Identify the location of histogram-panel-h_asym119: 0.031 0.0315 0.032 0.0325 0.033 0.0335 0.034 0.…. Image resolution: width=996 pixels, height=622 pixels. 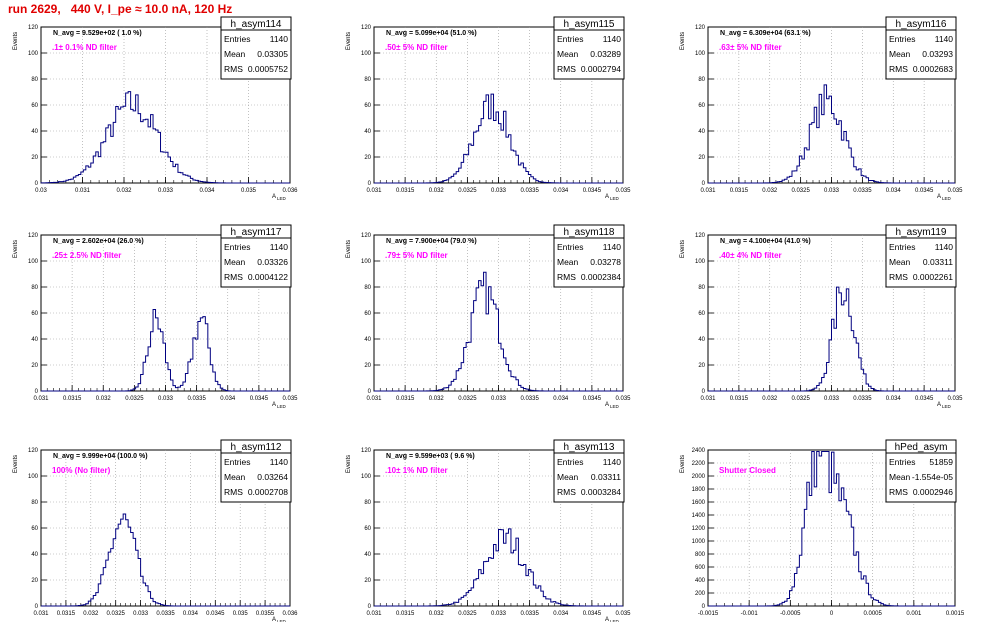
(821, 316).